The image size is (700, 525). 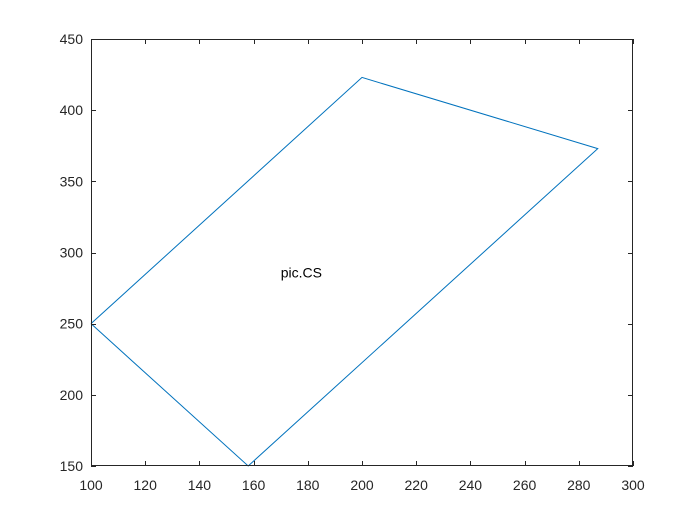 What do you see at coordinates (200, 485) in the screenshot?
I see `x-tick-label: 140` at bounding box center [200, 485].